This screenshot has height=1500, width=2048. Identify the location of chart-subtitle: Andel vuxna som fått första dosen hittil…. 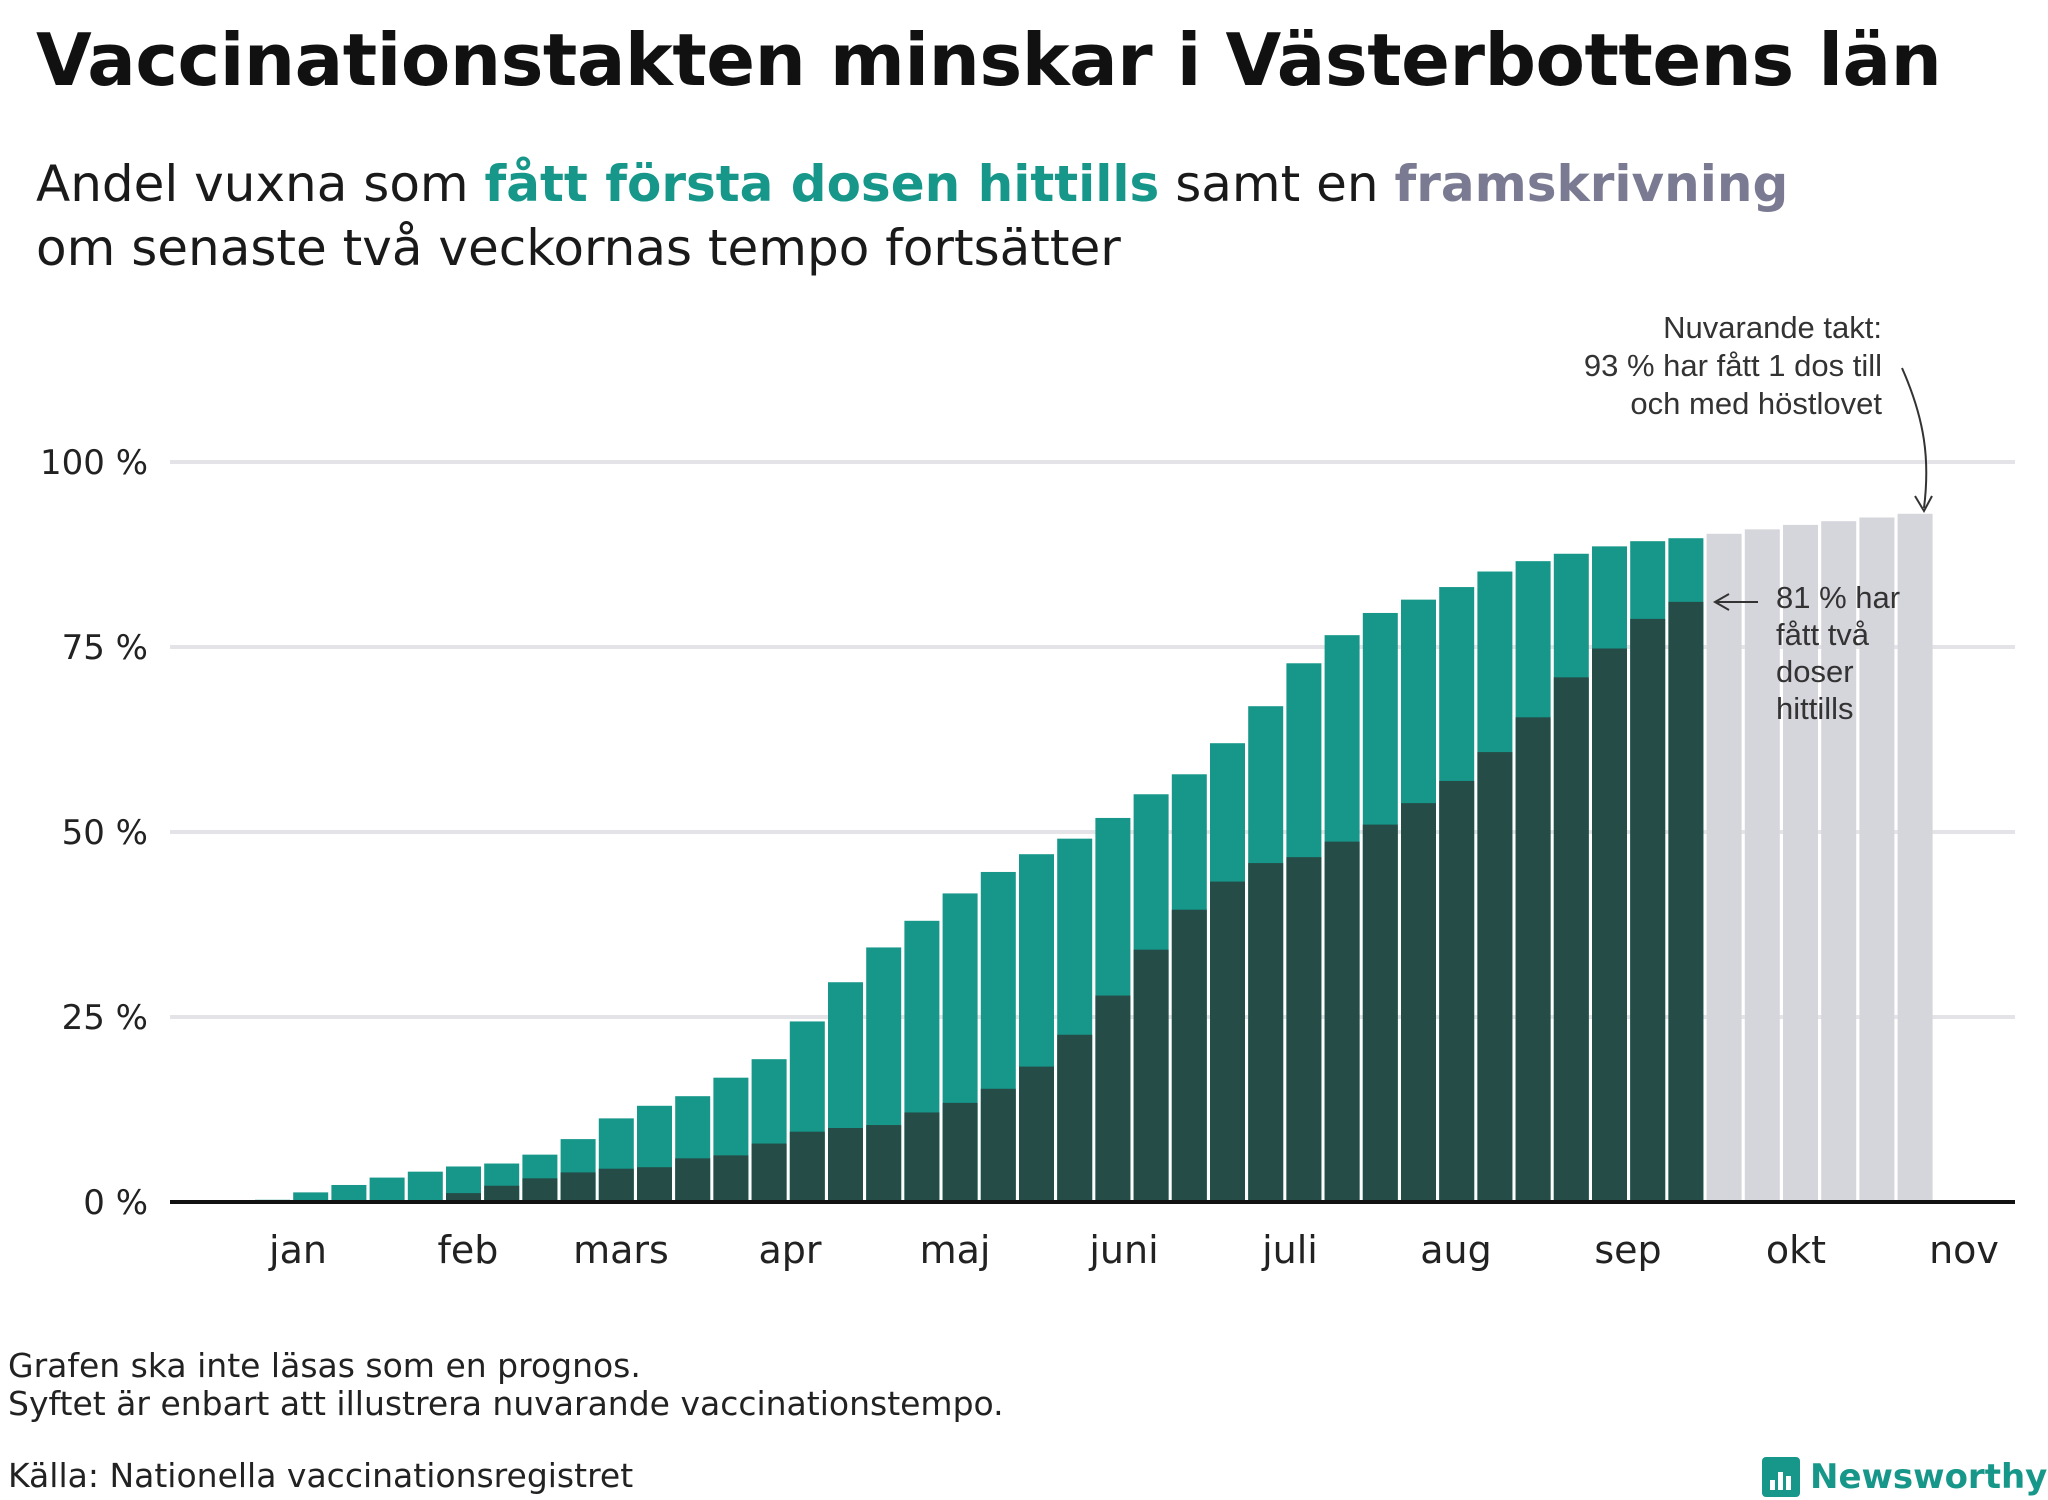
(986, 216).